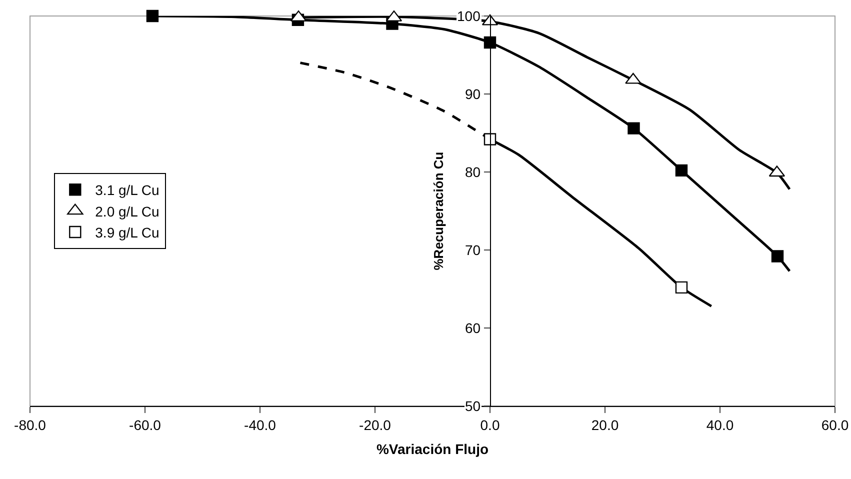  I want to click on x-tick-label: -20.0, so click(375, 424).